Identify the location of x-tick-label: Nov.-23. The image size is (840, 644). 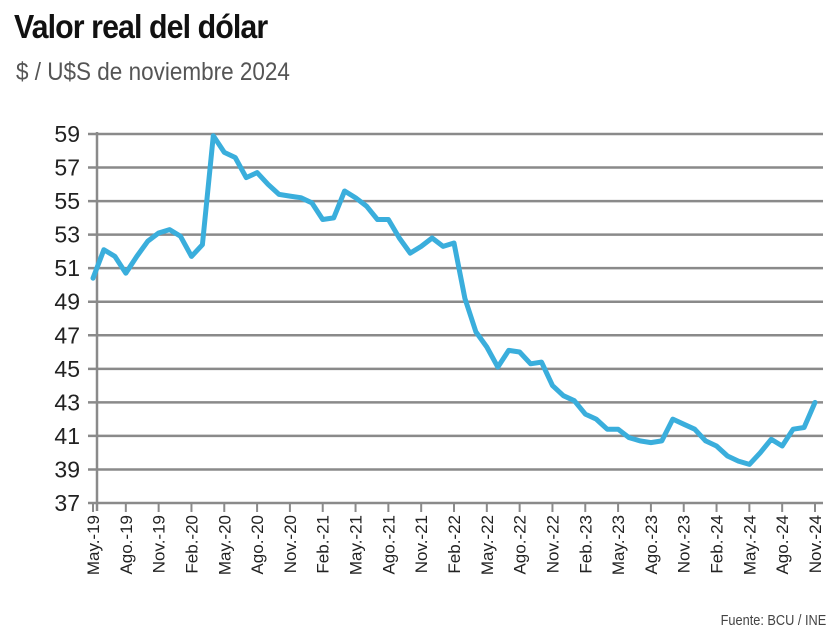
(684, 544).